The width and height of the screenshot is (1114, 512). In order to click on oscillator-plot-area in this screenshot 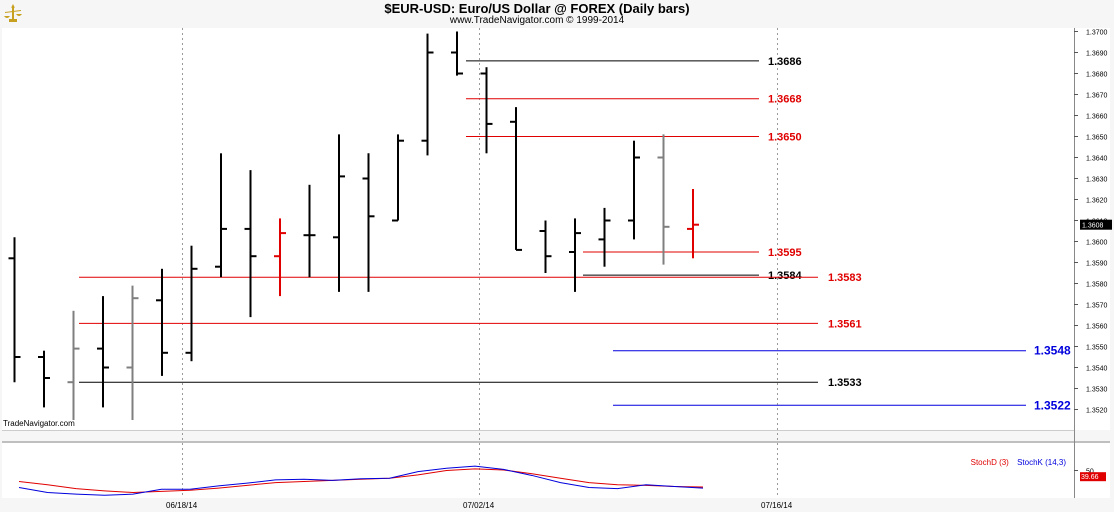, I will do `click(538, 470)`.